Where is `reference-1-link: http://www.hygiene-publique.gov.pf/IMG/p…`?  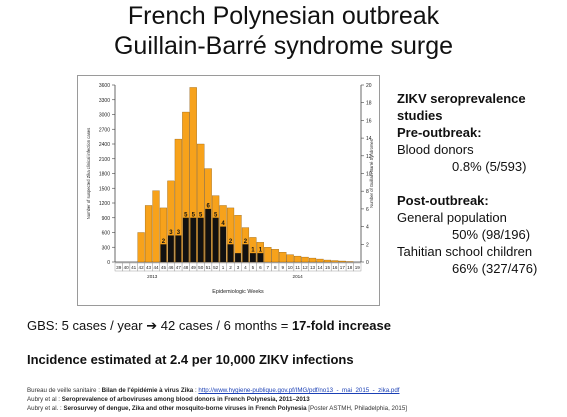 reference-1-link: http://www.hygiene-publique.gov.pf/IMG/p… is located at coordinates (299, 390).